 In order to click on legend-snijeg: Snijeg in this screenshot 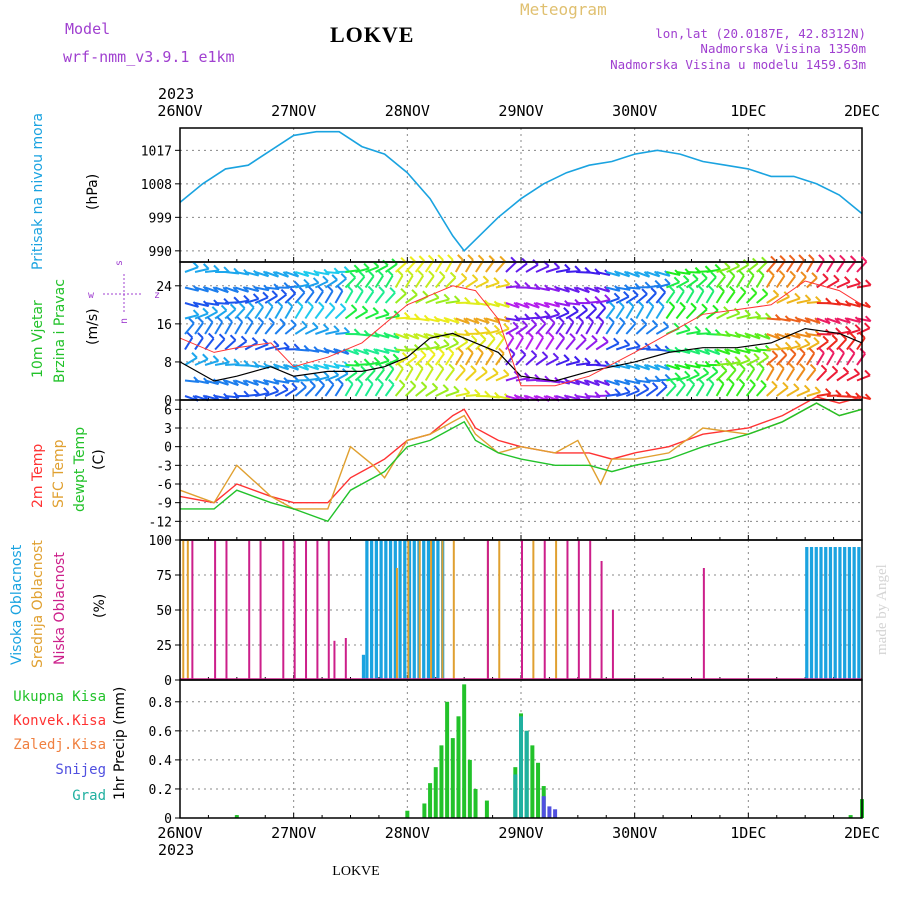, I will do `click(80, 770)`.